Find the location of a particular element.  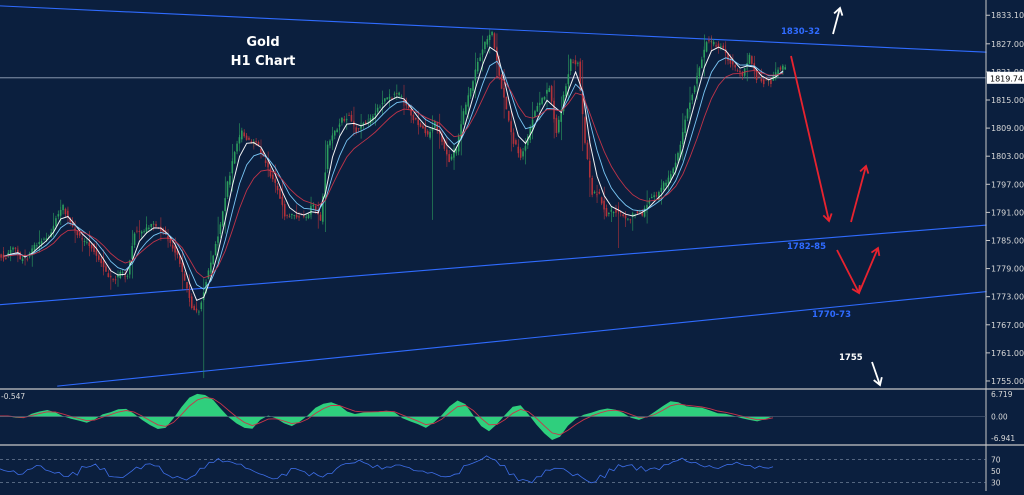

projection-arrow-up-white-head is located at coordinates (838, 11).